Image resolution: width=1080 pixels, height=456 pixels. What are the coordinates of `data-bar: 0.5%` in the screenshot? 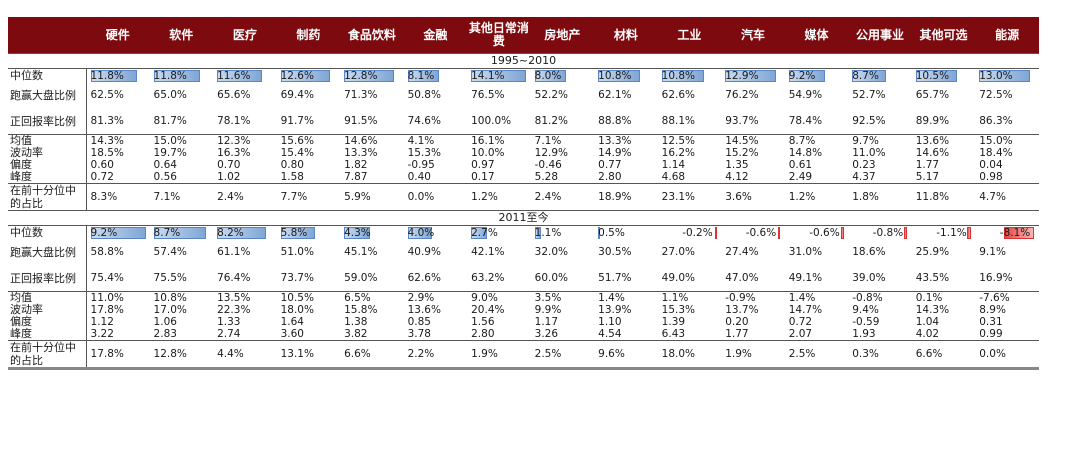 It's located at (625, 232).